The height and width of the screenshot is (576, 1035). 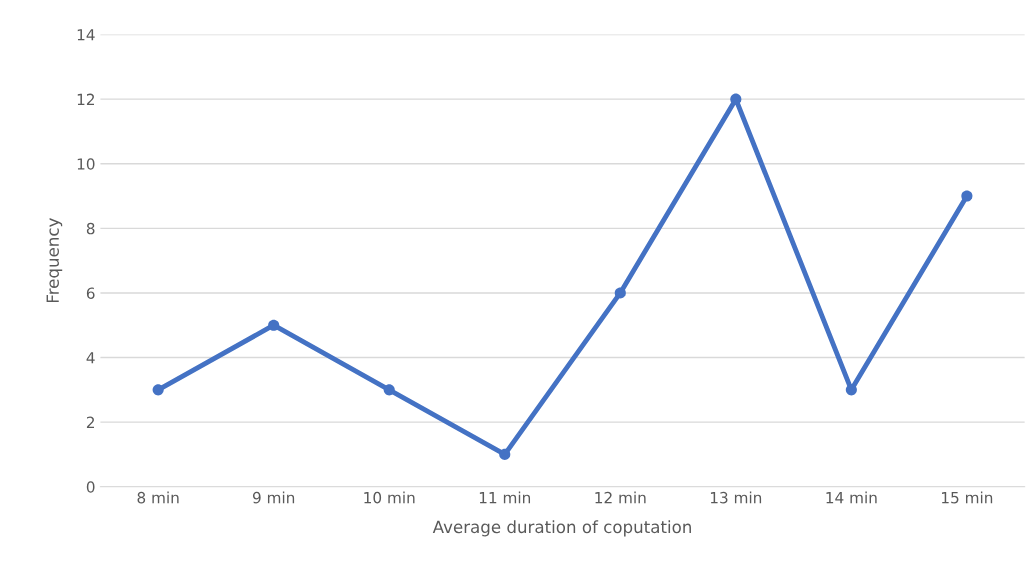 I want to click on y-tick-label: 10, so click(x=86, y=164).